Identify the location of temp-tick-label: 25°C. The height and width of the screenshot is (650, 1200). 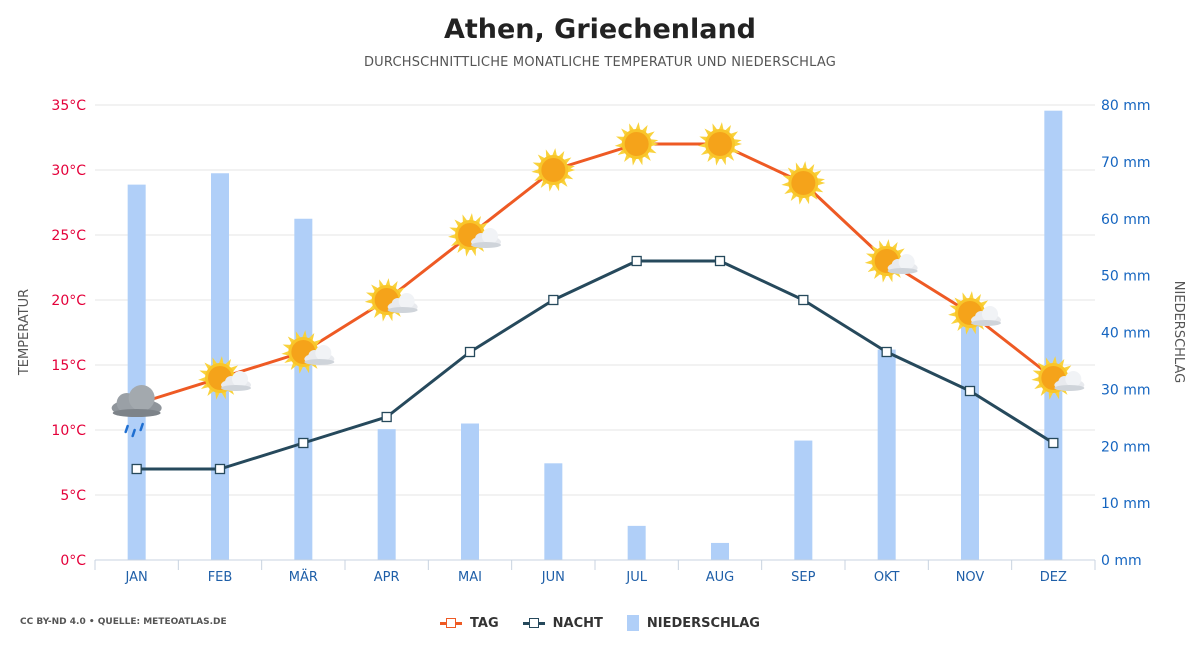
(68, 236).